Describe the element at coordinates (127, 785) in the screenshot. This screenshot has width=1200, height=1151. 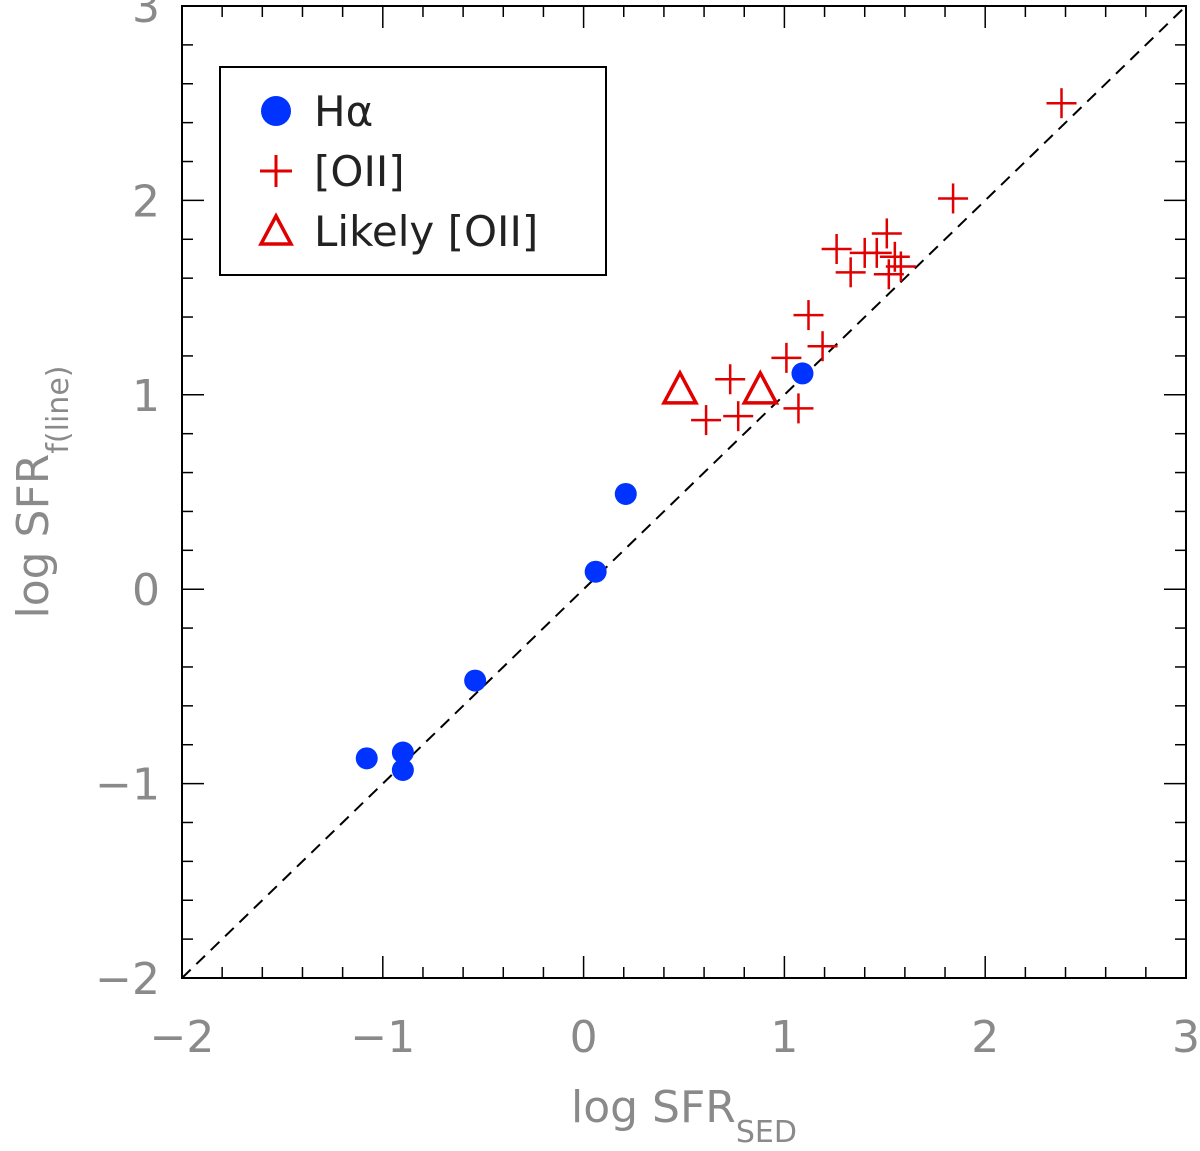
I see `y-tick-label: −1` at that location.